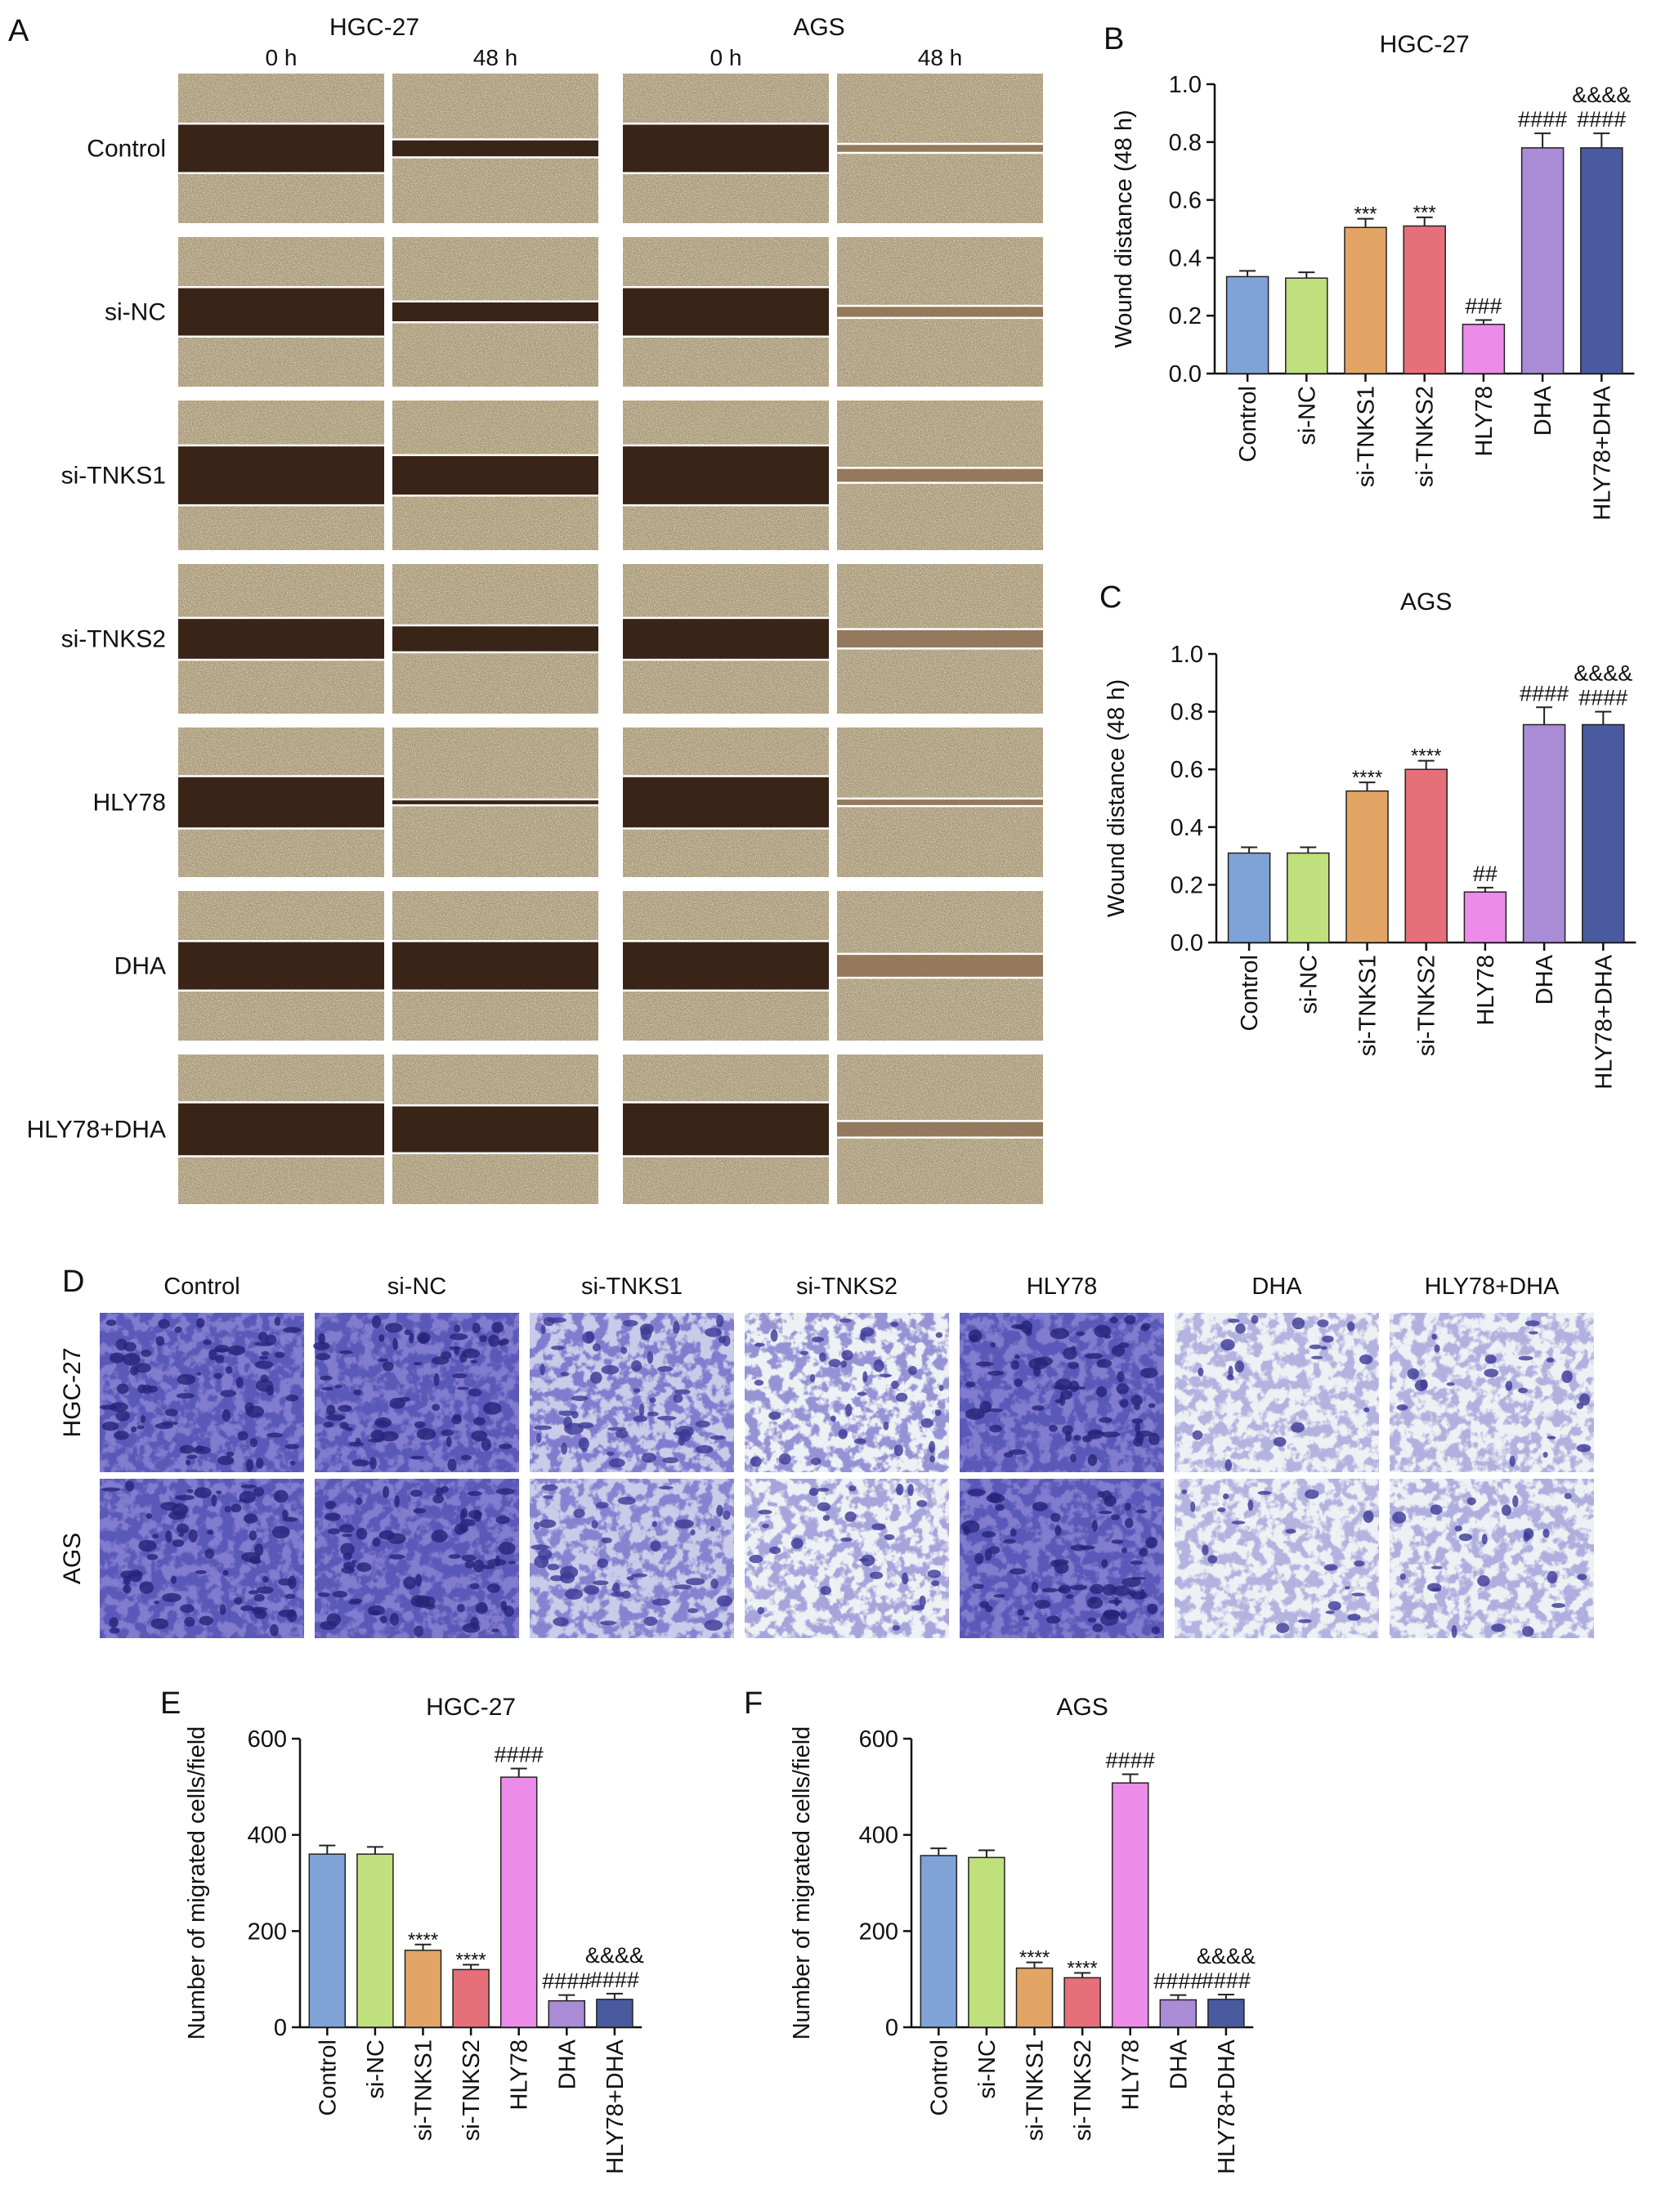 Image resolution: width=1661 pixels, height=2212 pixels. I want to click on y-tick-label: 600, so click(267, 1739).